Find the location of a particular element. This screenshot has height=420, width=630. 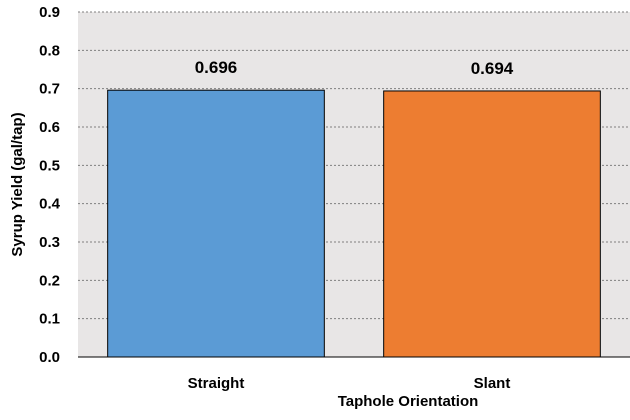

x-axis-categories: Straight Slant is located at coordinates (349, 383).